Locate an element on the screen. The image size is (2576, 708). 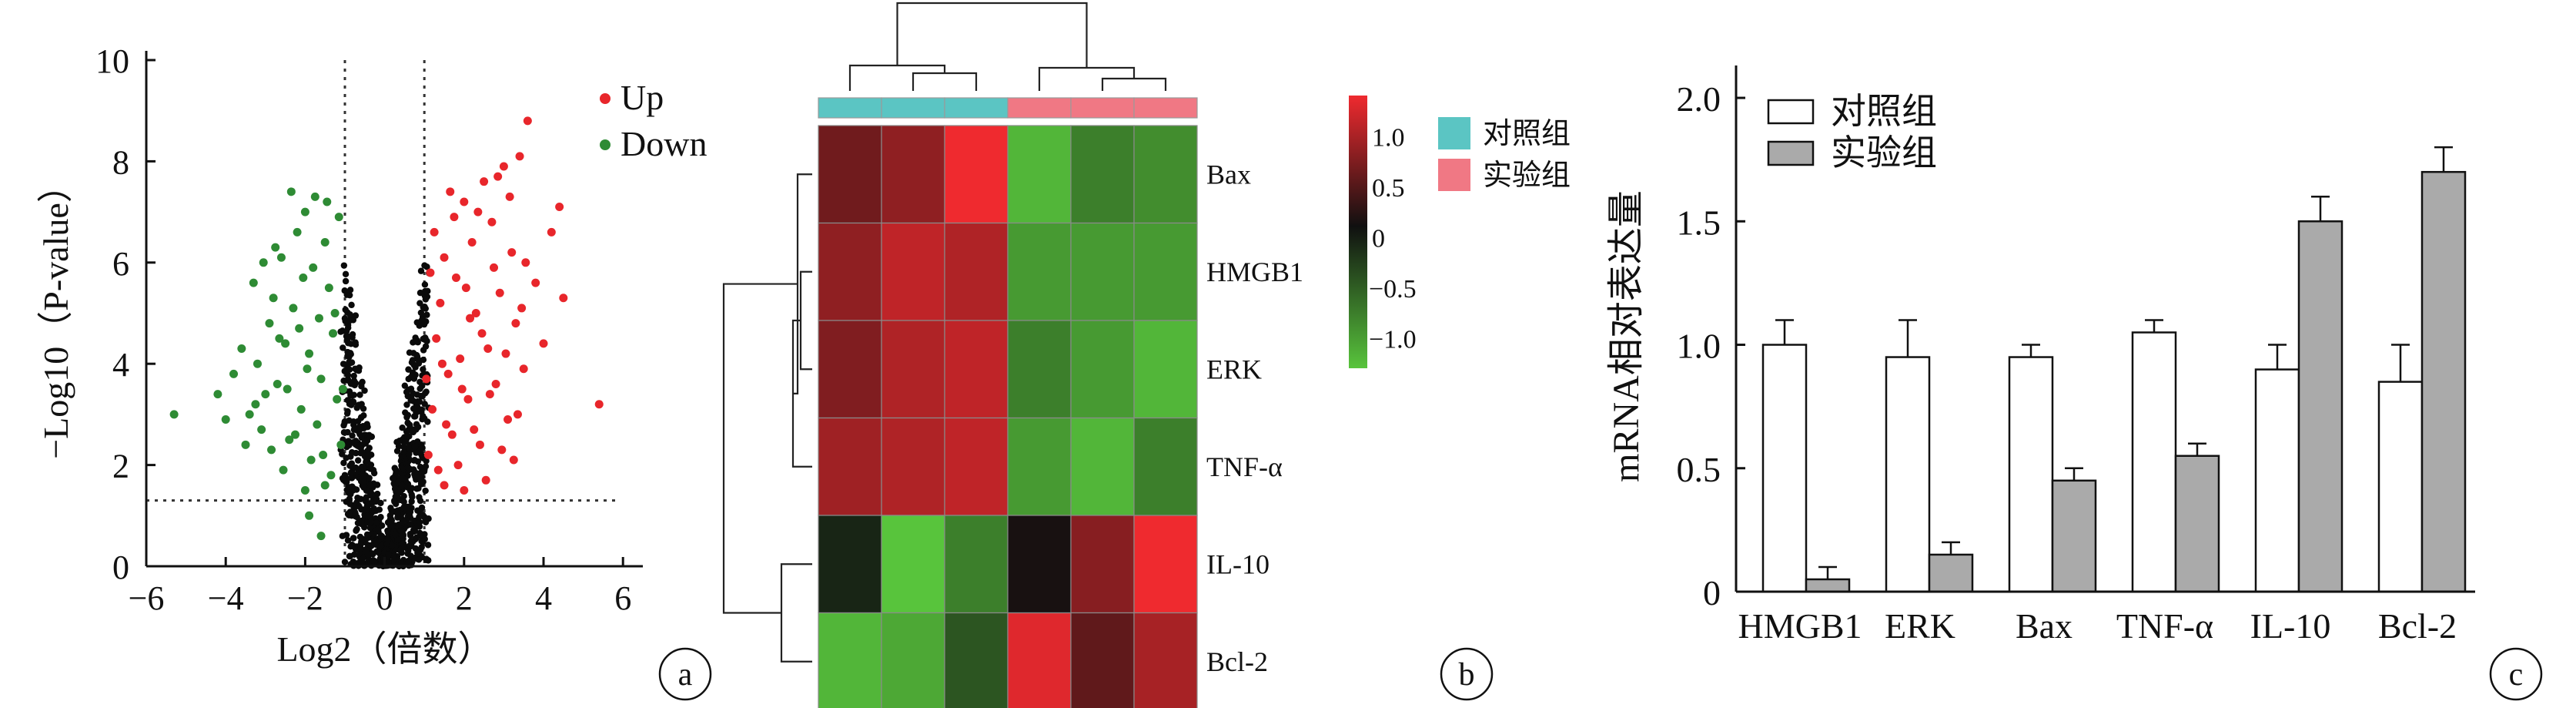
y-tick-label: 1.5 is located at coordinates (1699, 222).